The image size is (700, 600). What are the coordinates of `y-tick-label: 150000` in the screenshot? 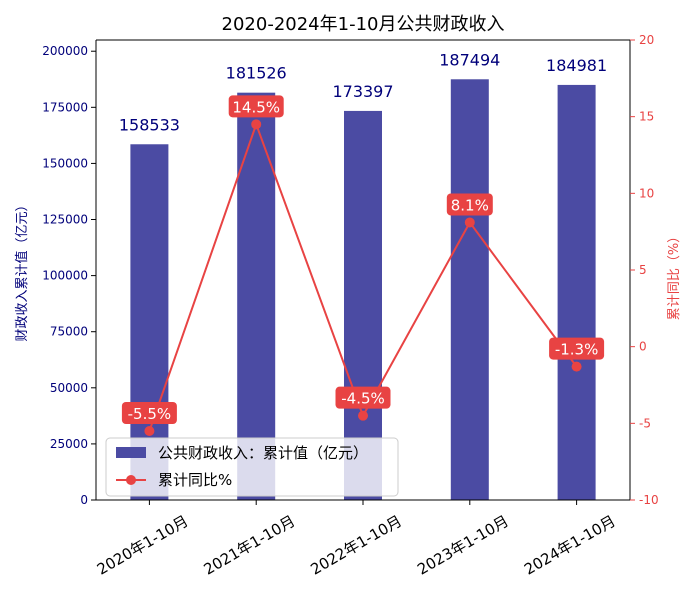 It's located at (65, 163).